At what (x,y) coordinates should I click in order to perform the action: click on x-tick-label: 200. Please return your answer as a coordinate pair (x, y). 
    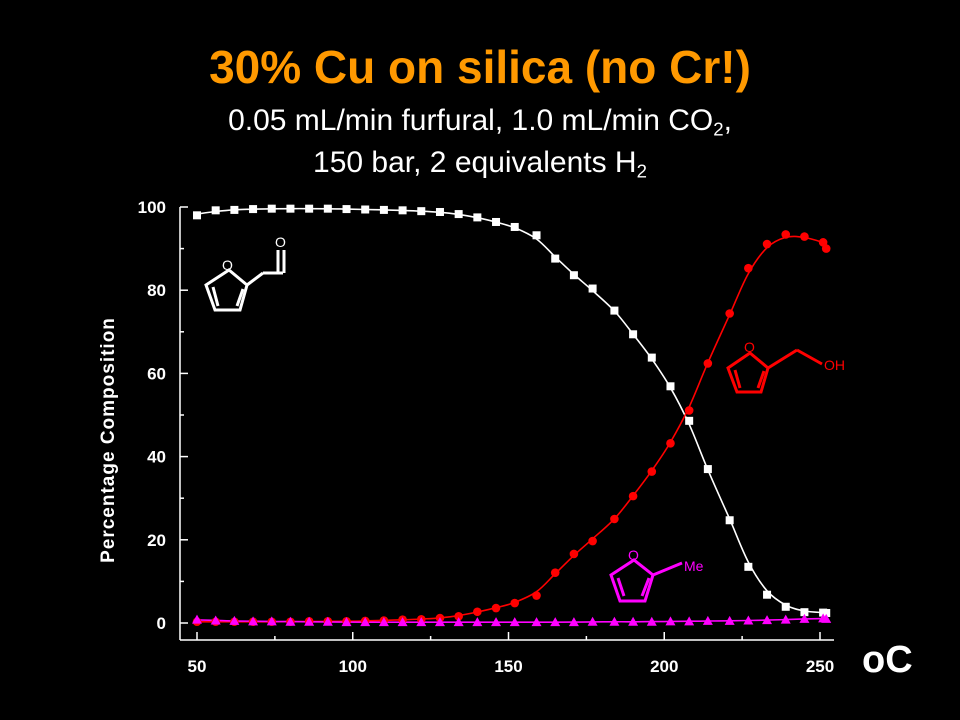
    Looking at the image, I should click on (664, 666).